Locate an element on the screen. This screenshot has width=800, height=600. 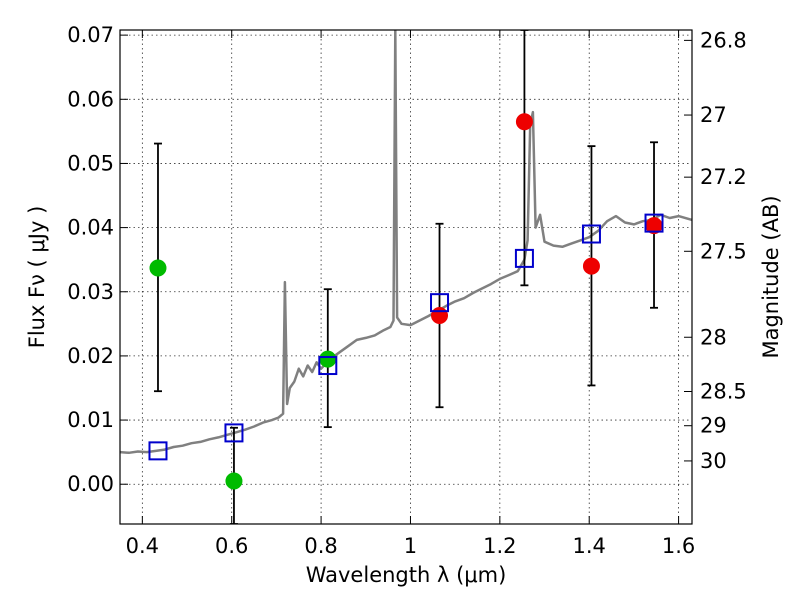
y-tick-label: 0.07 is located at coordinates (90, 35).